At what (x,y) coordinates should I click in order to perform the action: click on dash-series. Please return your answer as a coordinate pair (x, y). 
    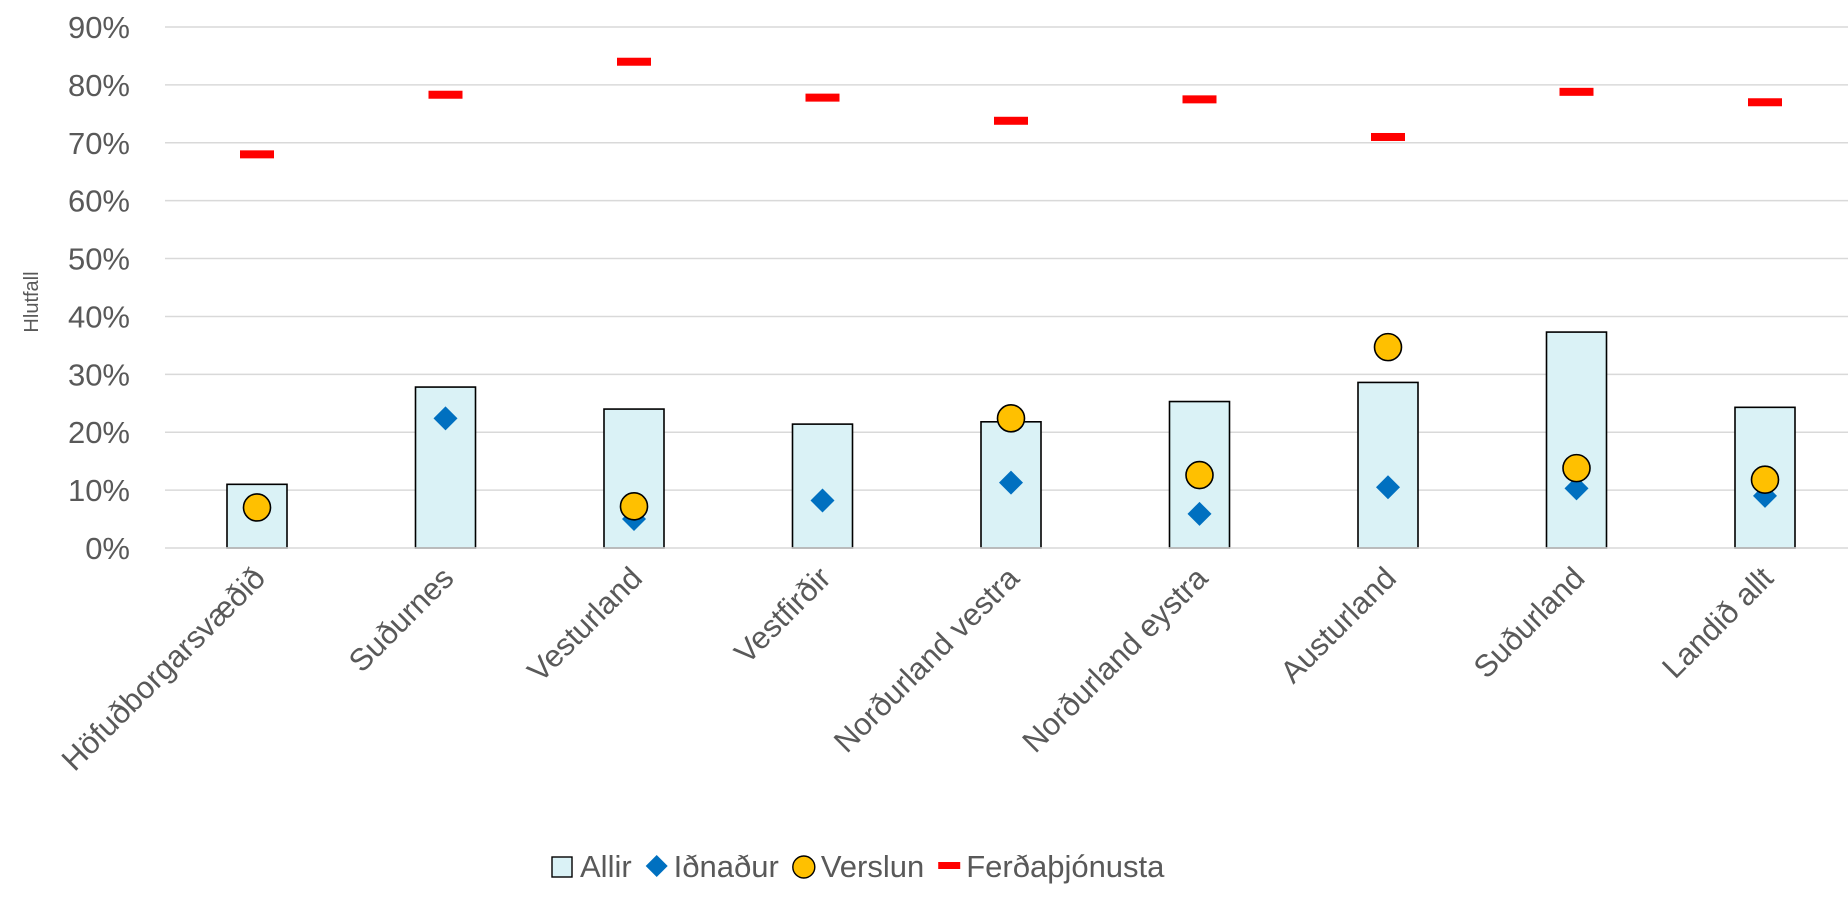
    Looking at the image, I should click on (1011, 108).